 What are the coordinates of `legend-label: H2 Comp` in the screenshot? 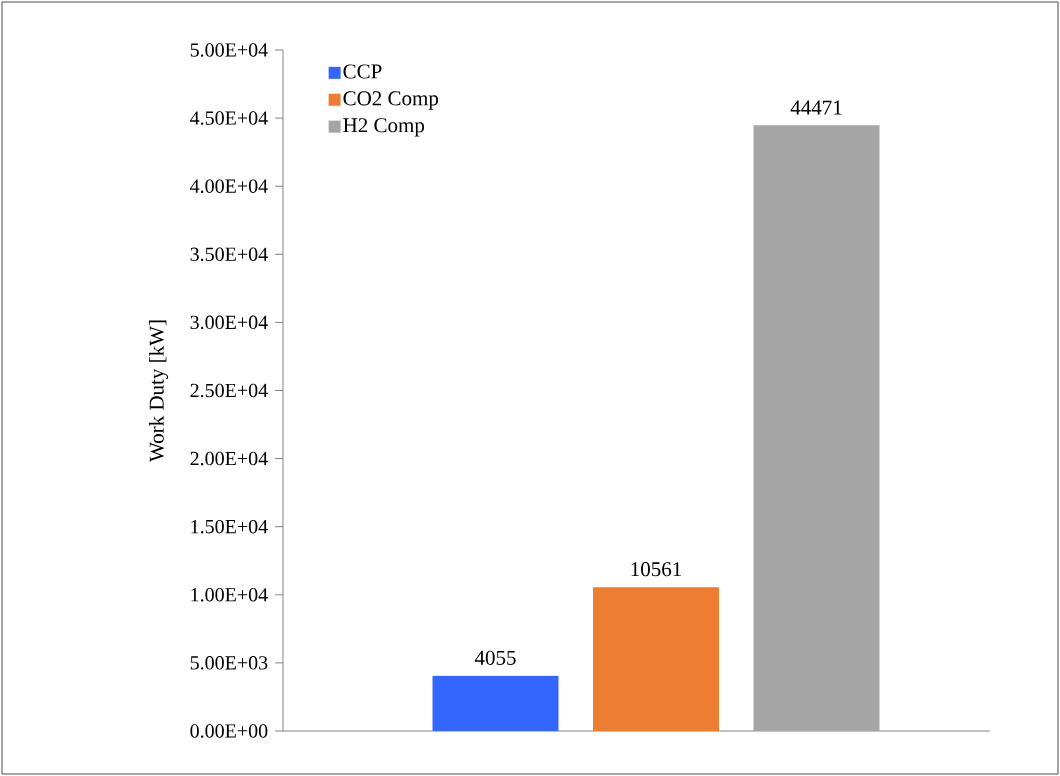 It's located at (384, 127).